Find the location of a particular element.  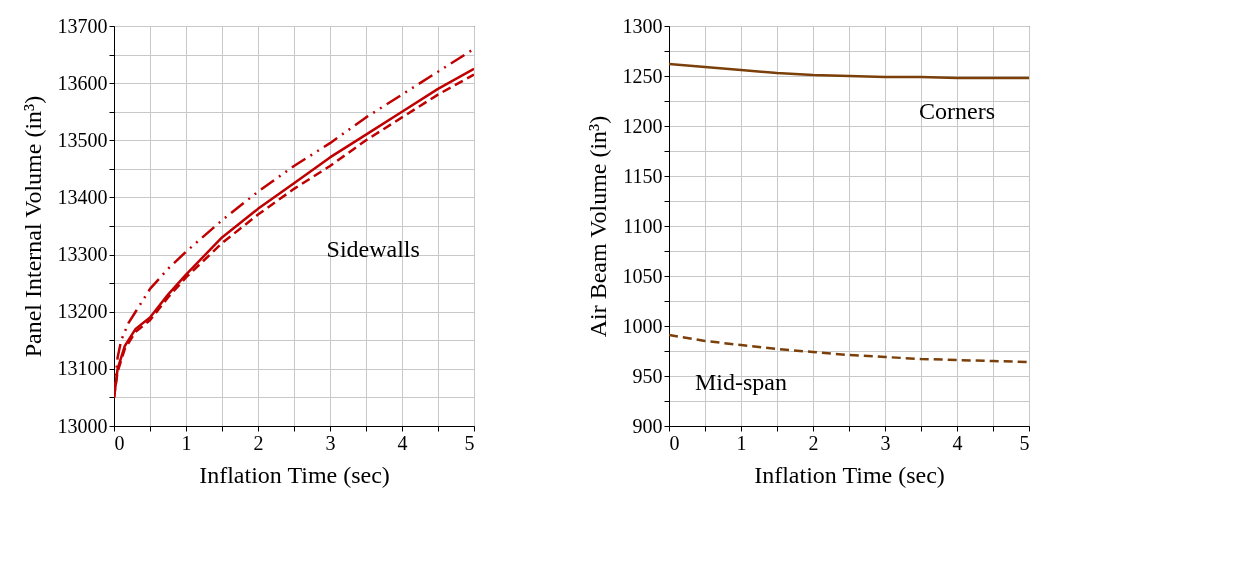

y-tick-label: 1150 is located at coordinates (643, 175).